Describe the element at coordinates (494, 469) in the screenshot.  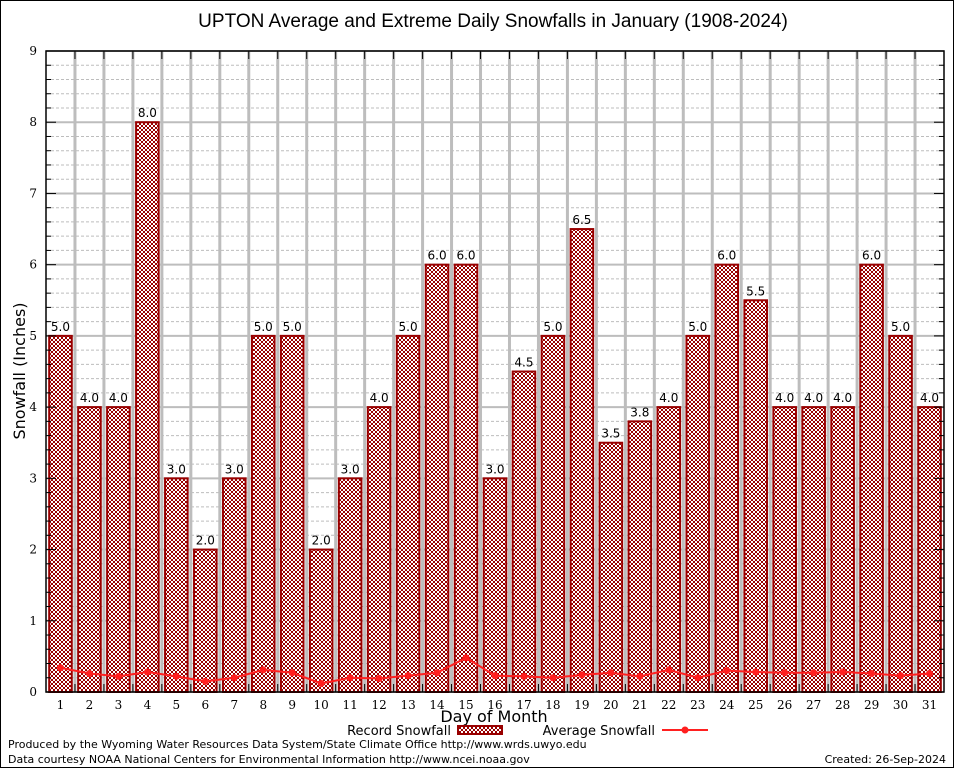
I see `data-label-day-16: 3.0` at that location.